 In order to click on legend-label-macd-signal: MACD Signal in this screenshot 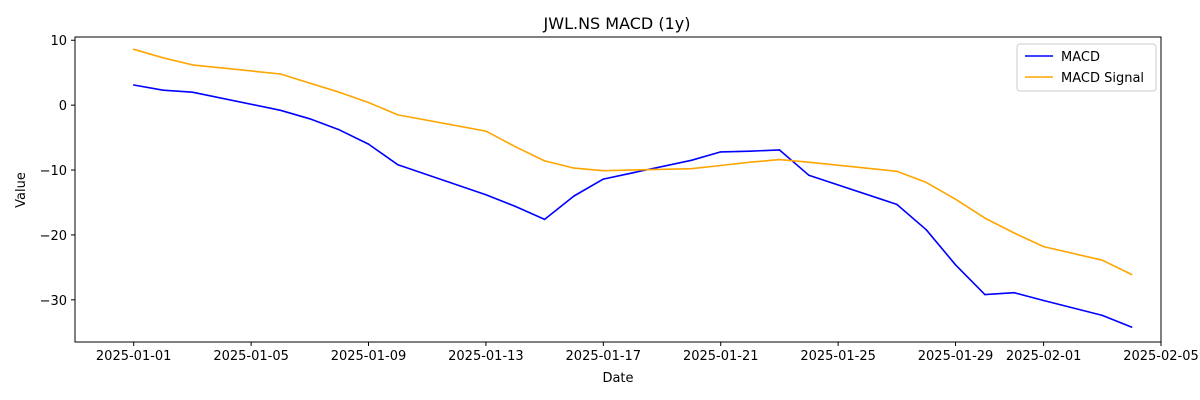, I will do `click(1102, 78)`.